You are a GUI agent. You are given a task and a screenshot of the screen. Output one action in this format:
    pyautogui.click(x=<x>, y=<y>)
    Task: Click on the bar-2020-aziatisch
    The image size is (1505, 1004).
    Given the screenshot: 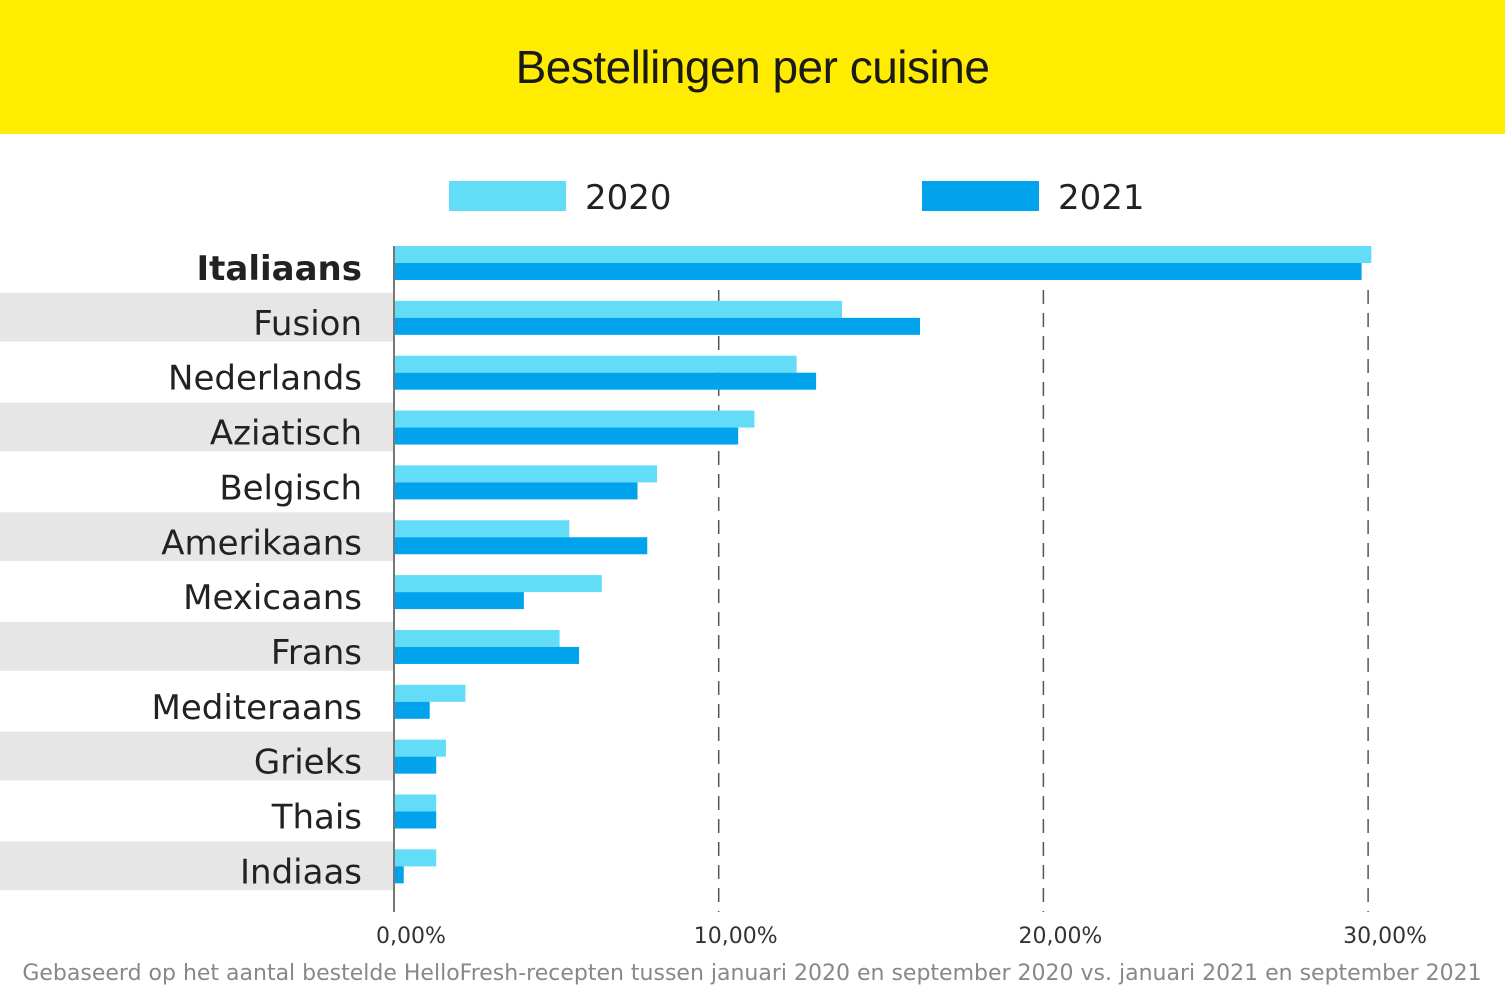 What is the action you would take?
    pyautogui.click(x=574, y=419)
    